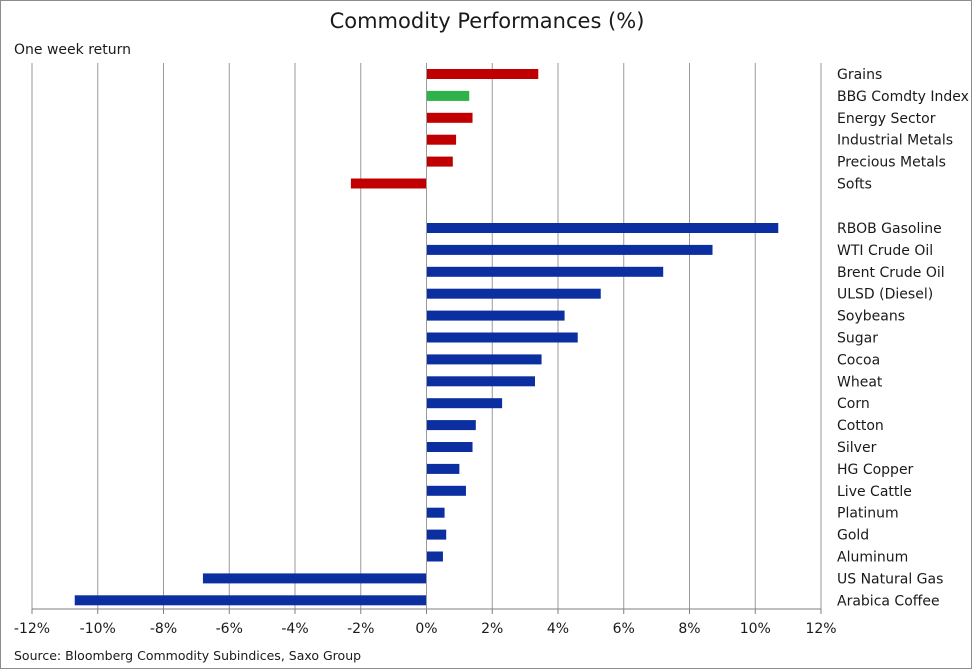 This screenshot has height=669, width=972. What do you see at coordinates (32, 629) in the screenshot?
I see `x-tick-label: -12%` at bounding box center [32, 629].